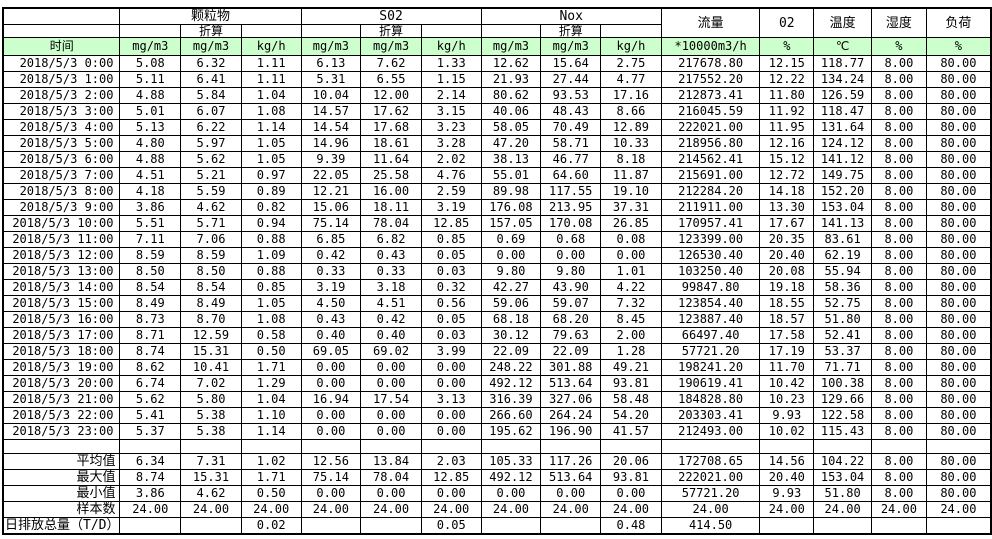 The image size is (992, 539). I want to click on value-cell: 123854.40, so click(710, 303).